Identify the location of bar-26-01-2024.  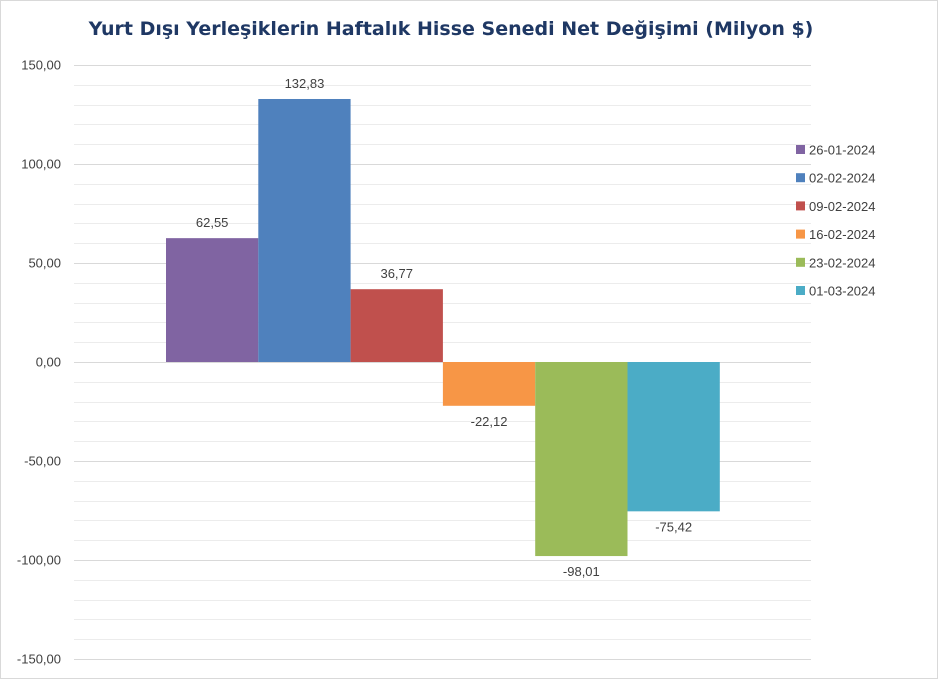
(212, 300).